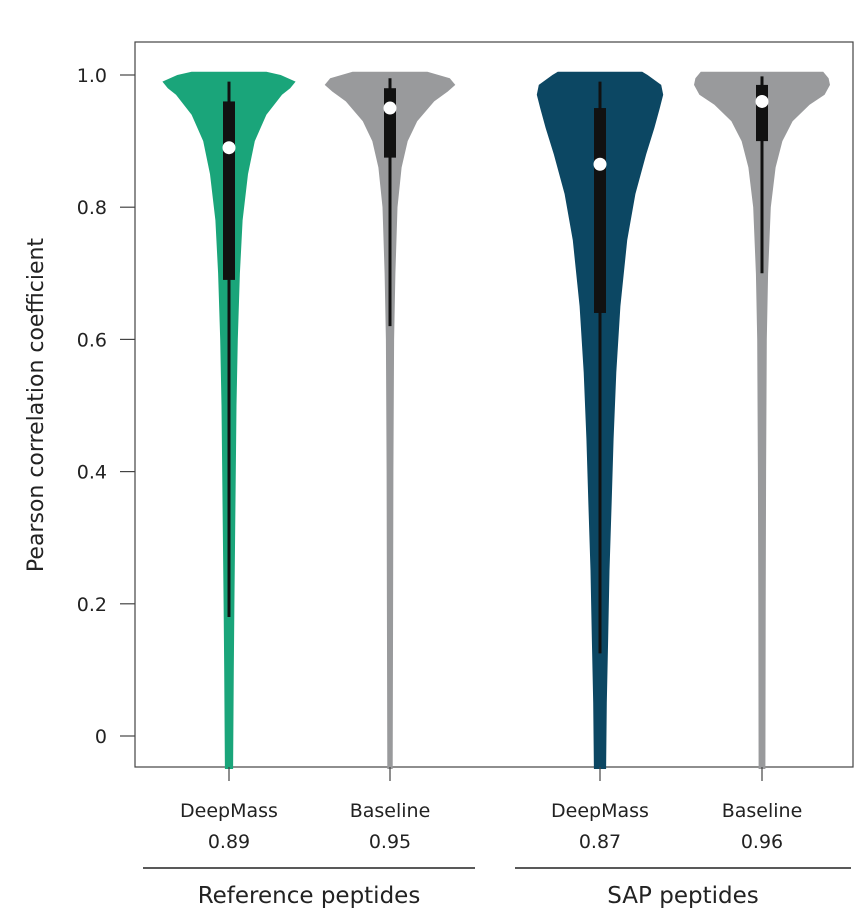  Describe the element at coordinates (92, 605) in the screenshot. I see `y-tick-label: 0.2` at that location.